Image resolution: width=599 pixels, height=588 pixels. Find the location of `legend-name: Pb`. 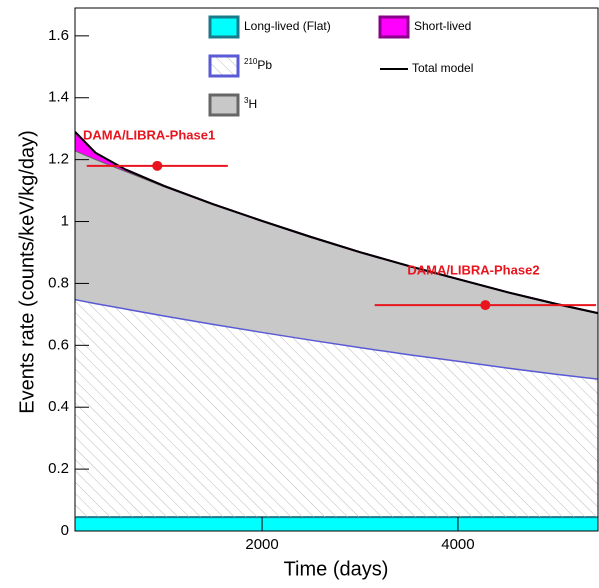

legend-name: Pb is located at coordinates (264, 65).